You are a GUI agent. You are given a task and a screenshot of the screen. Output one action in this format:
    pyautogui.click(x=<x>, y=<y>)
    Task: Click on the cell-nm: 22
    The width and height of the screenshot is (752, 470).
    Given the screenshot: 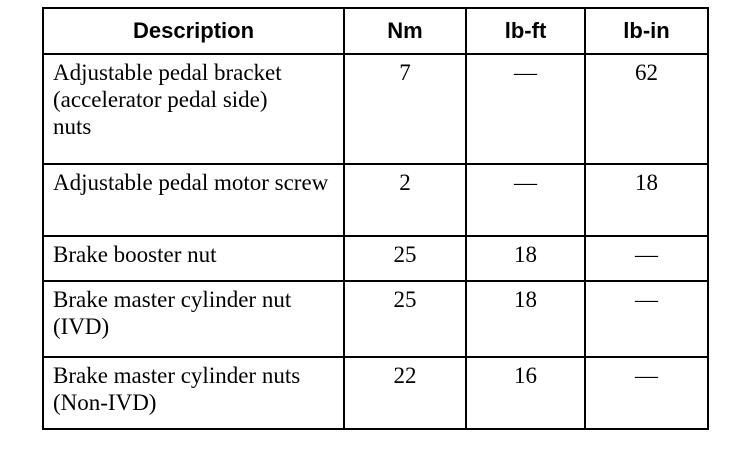 What is the action you would take?
    pyautogui.click(x=405, y=393)
    